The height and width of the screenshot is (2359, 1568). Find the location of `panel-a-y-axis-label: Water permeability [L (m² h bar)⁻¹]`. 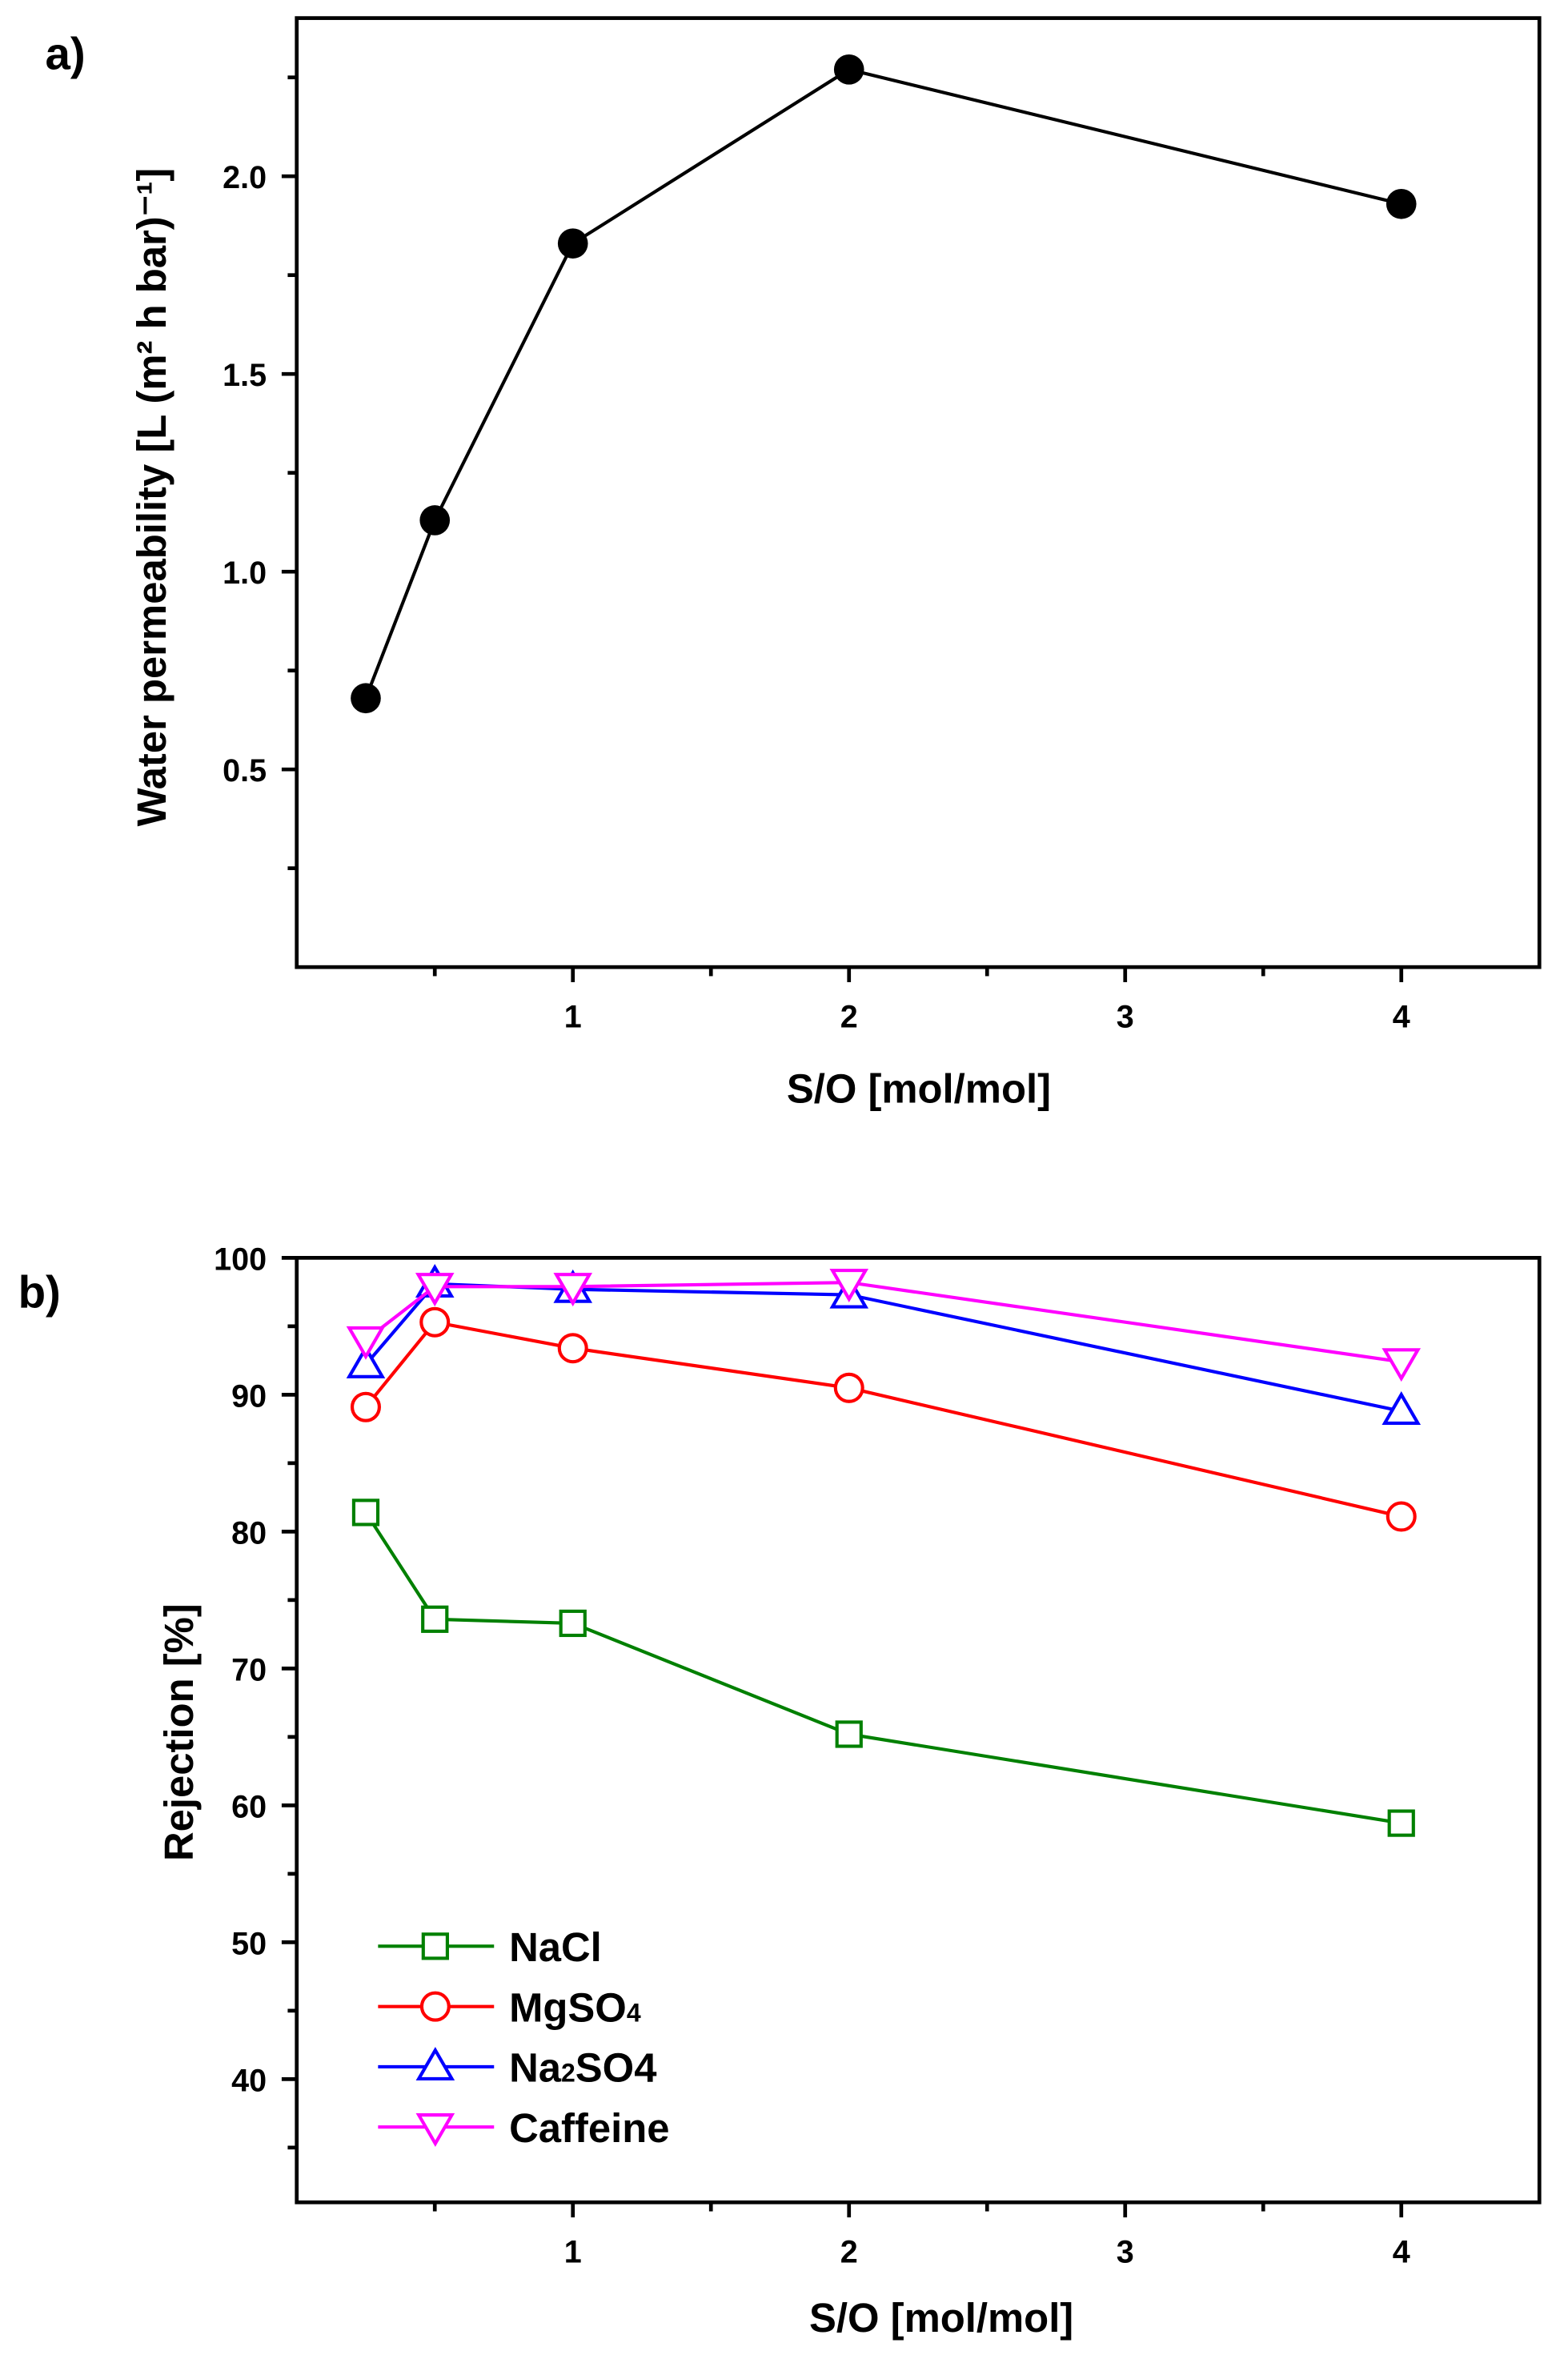

panel-a-y-axis-label: Water permeability [L (m² h bar)⁻¹] is located at coordinates (151, 497).